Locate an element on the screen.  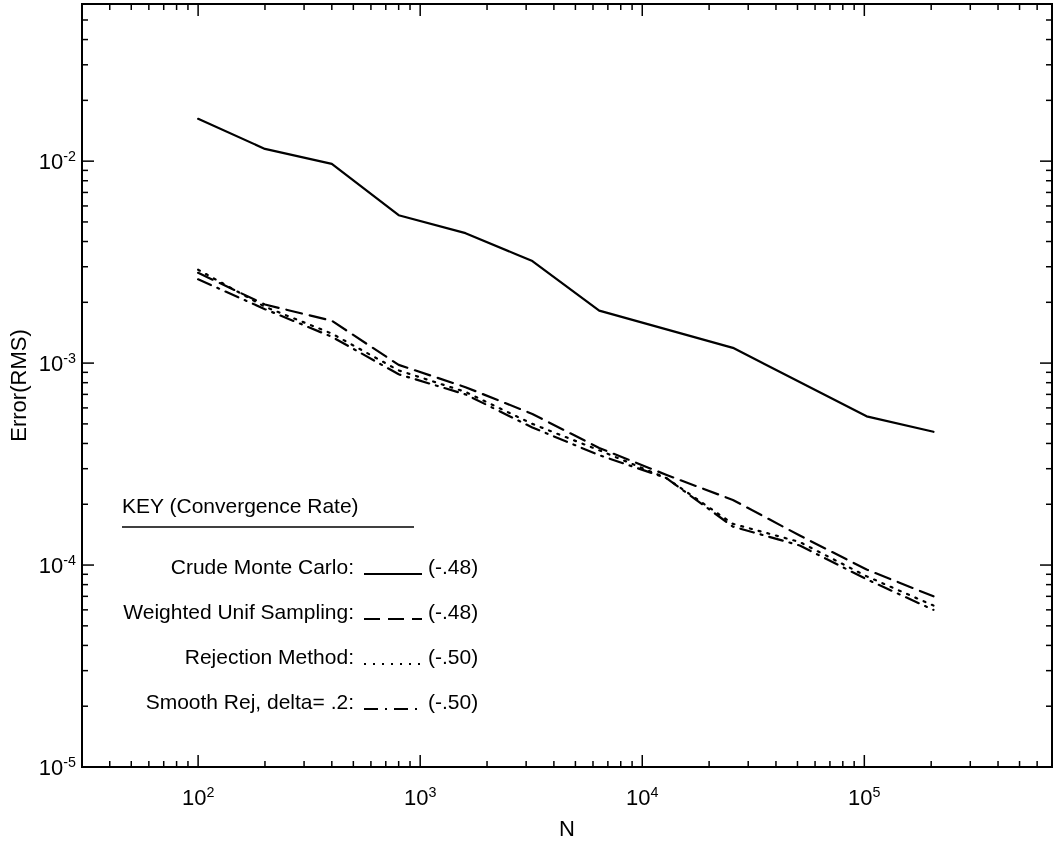
y-tick-label: 10$^{-5}$ is located at coordinates (57, 767).